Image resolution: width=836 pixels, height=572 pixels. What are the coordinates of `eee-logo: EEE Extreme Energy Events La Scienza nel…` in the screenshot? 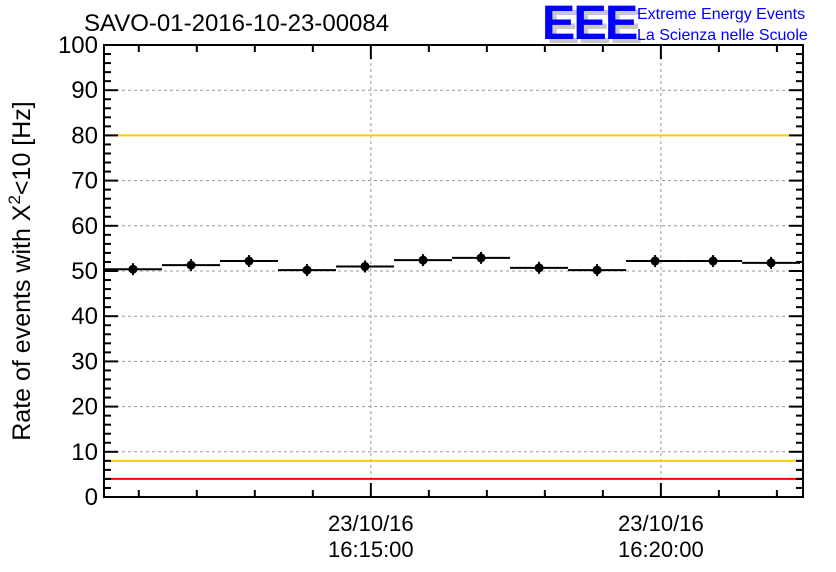 It's located at (674, 25).